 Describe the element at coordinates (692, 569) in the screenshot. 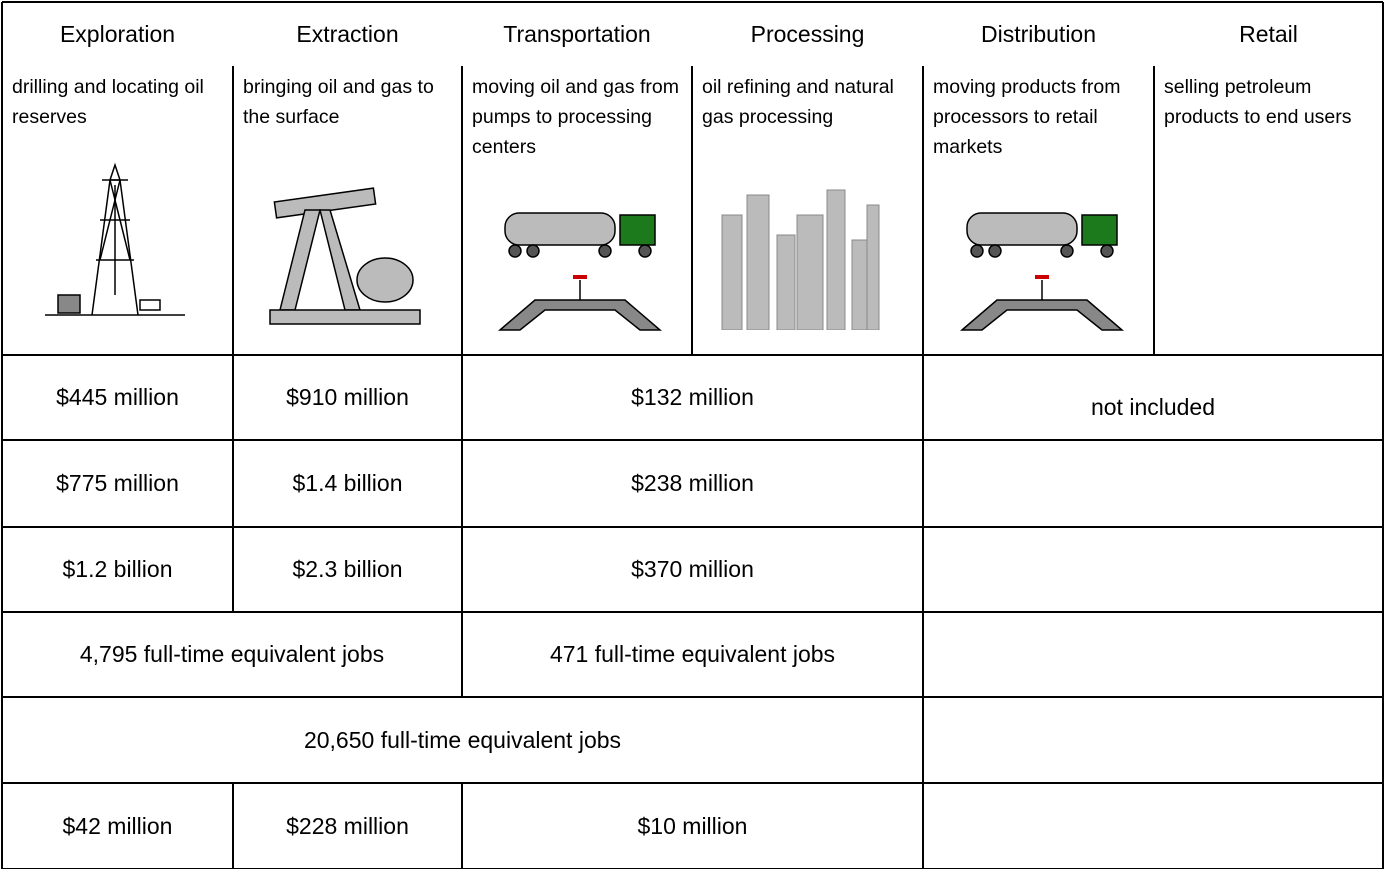

I see `table-cell: $370 million` at that location.